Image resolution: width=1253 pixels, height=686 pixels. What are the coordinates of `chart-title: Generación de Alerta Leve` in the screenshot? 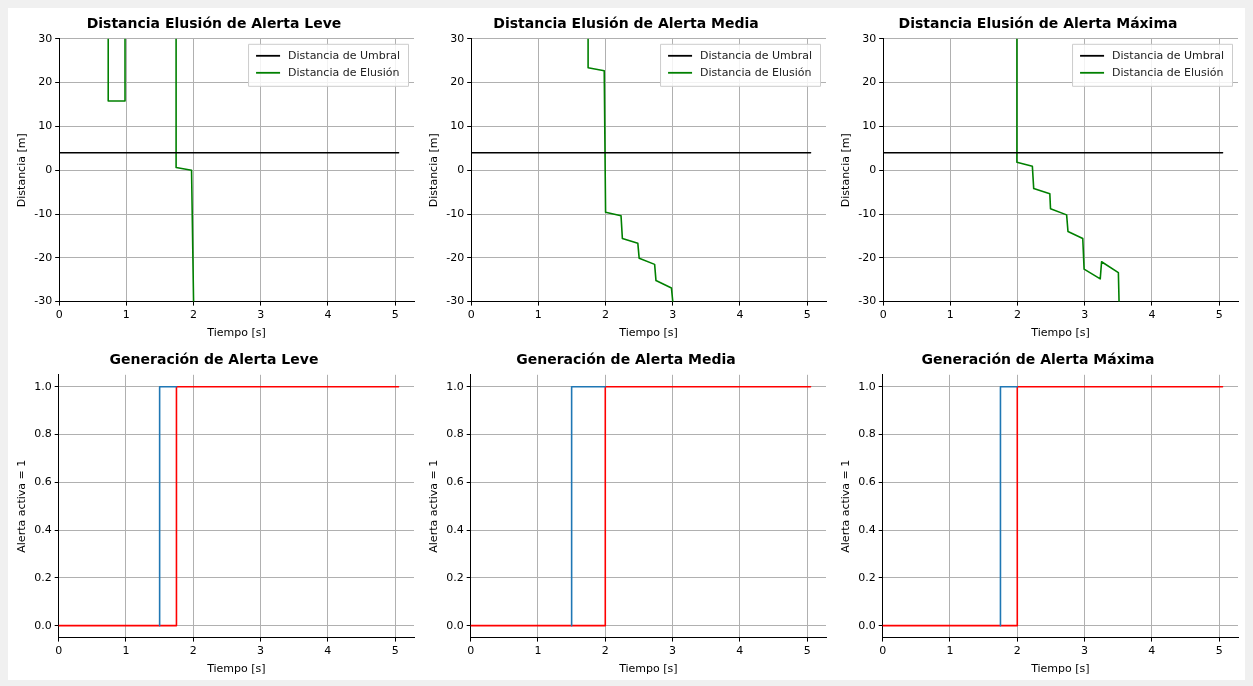 It's located at (214, 359).